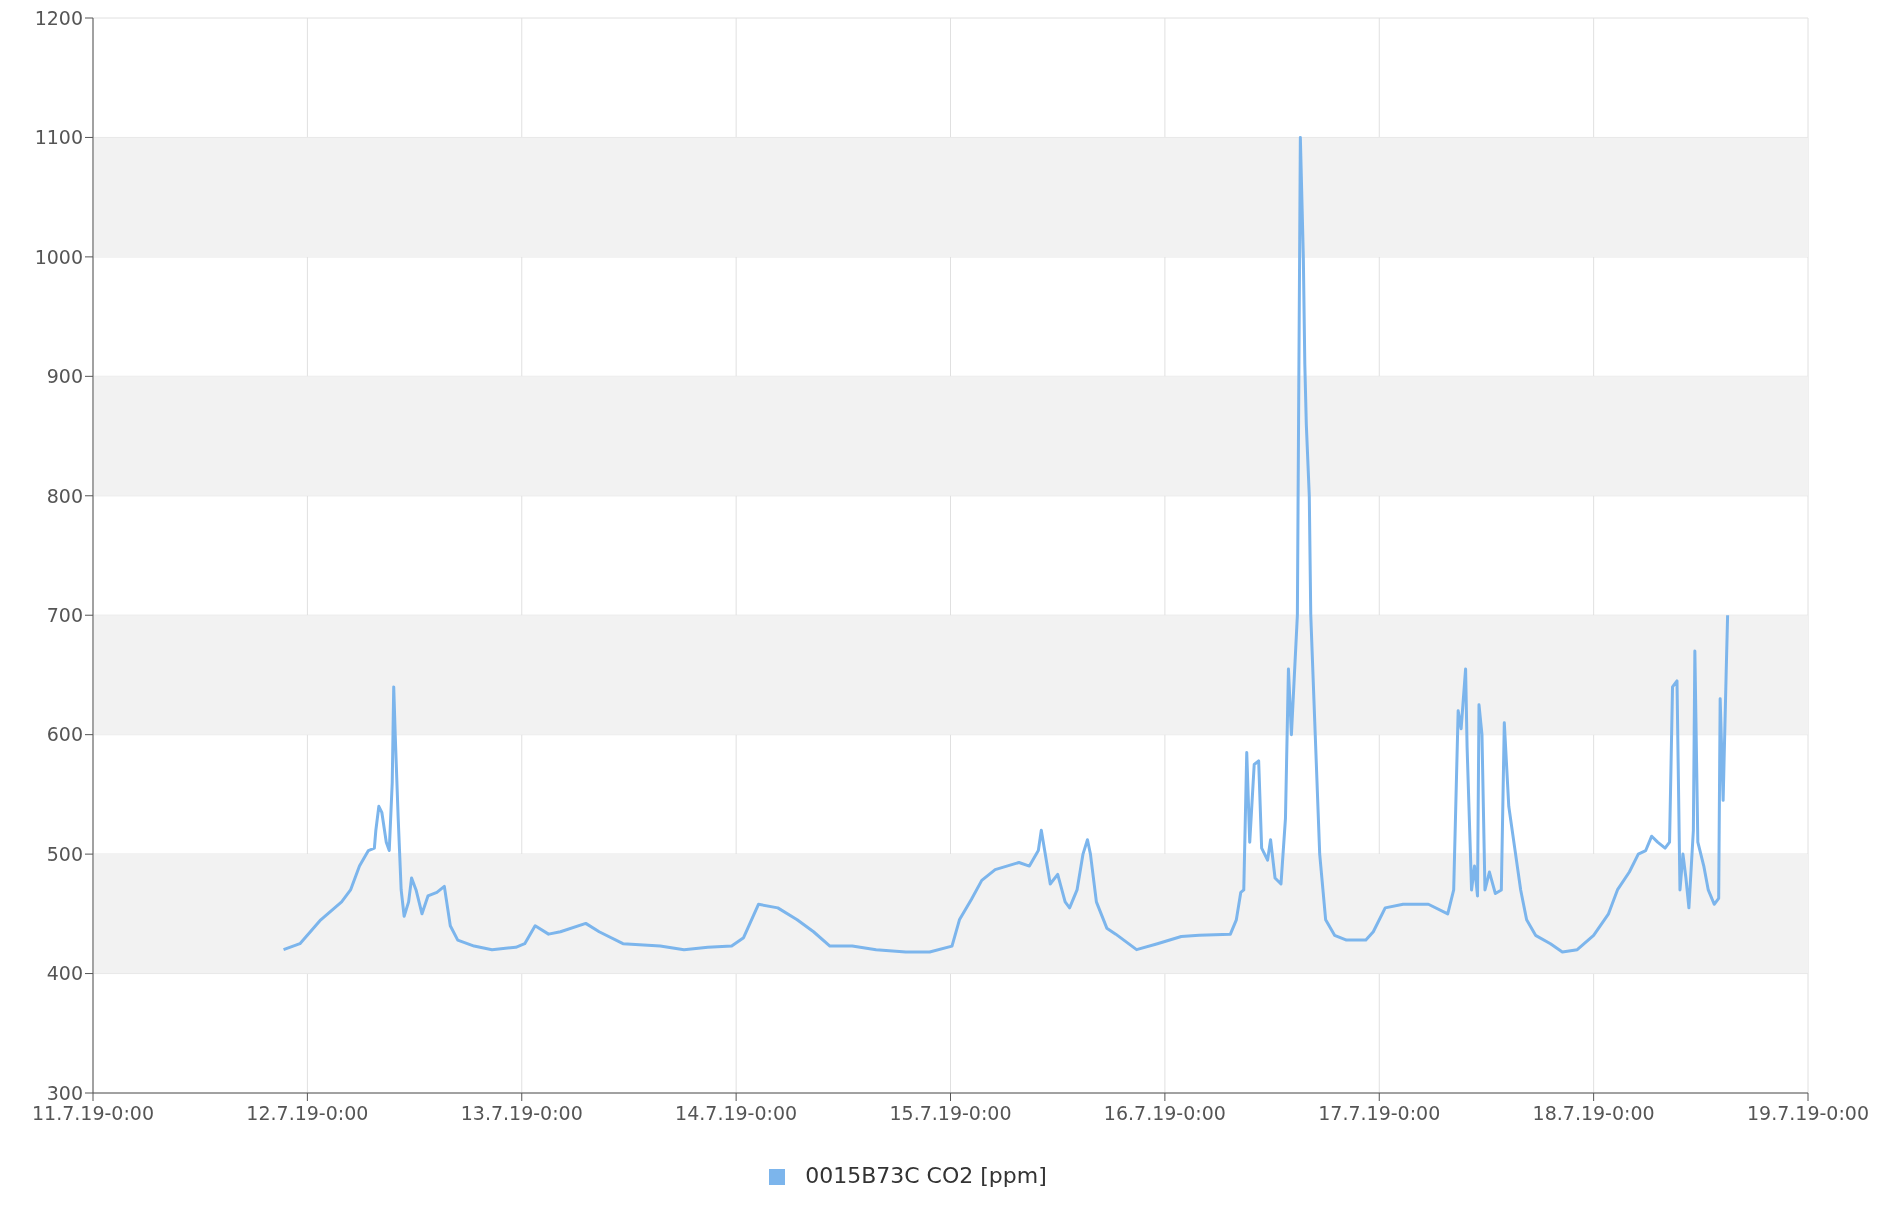  What do you see at coordinates (736, 1113) in the screenshot?
I see `x-tick-label: 14.7.19-0:00` at bounding box center [736, 1113].